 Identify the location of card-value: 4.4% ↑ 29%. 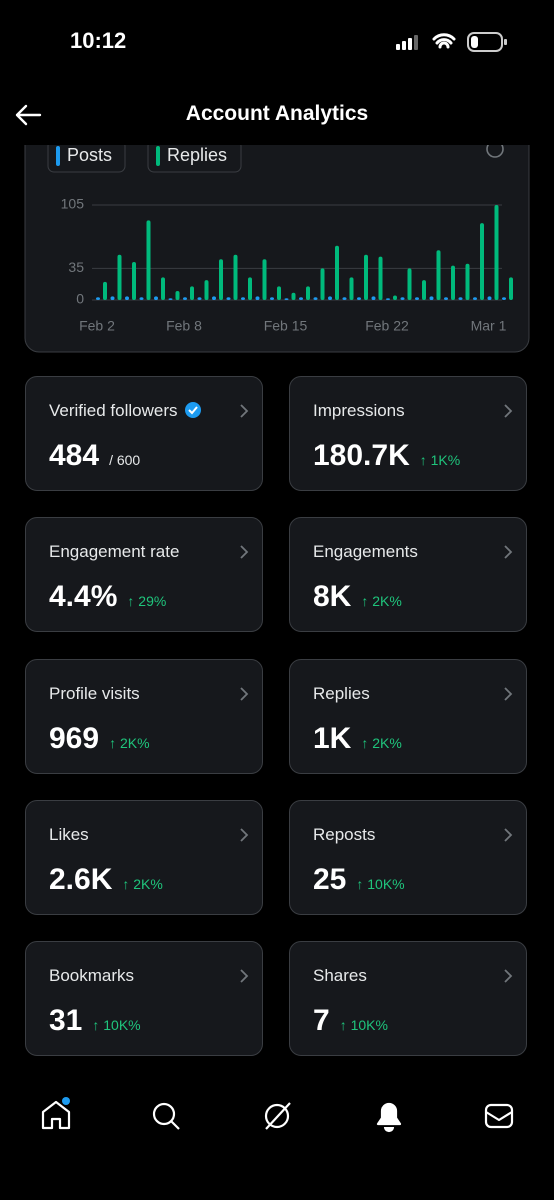
(107, 597).